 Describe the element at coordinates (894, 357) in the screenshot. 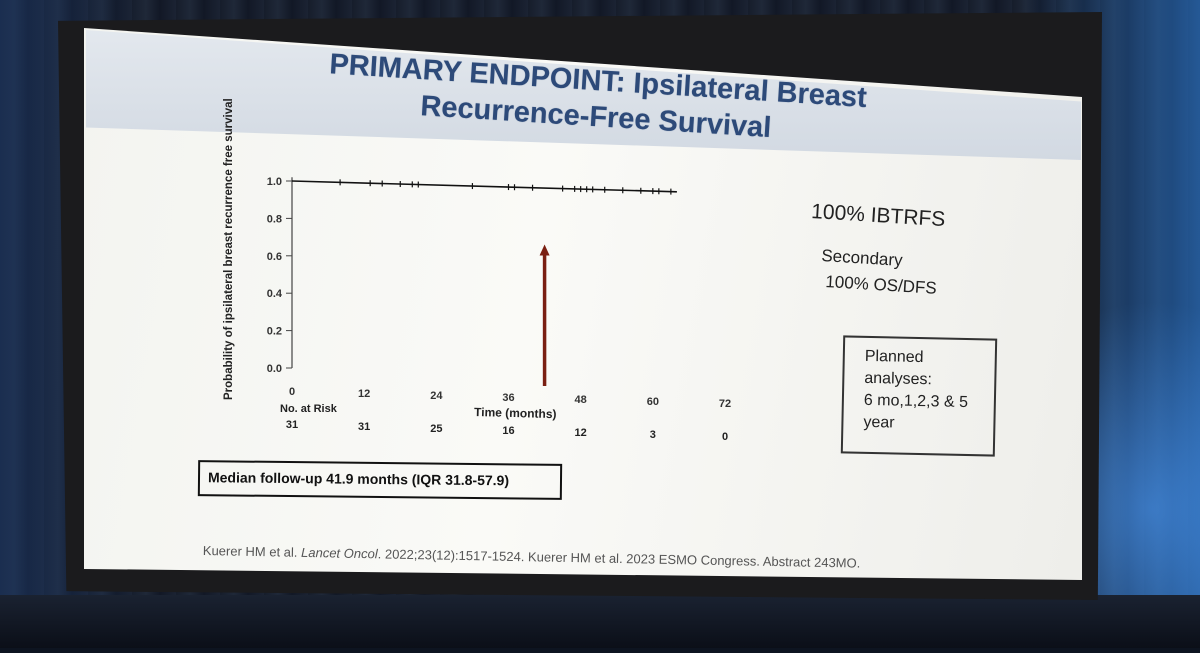

I see `planned-line1: Planned` at that location.